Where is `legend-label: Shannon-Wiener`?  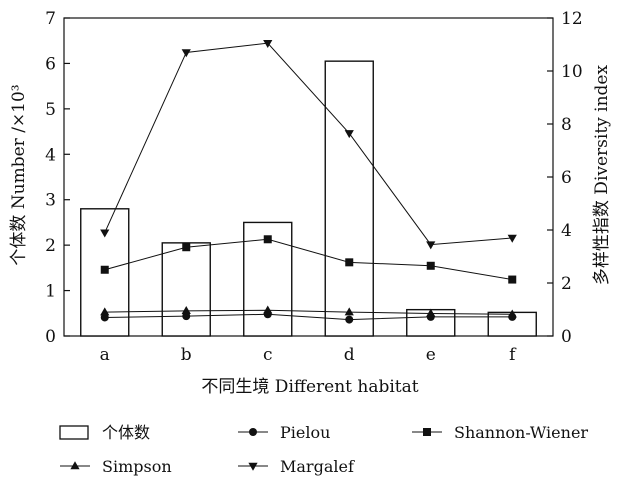 legend-label: Shannon-Wiener is located at coordinates (521, 432).